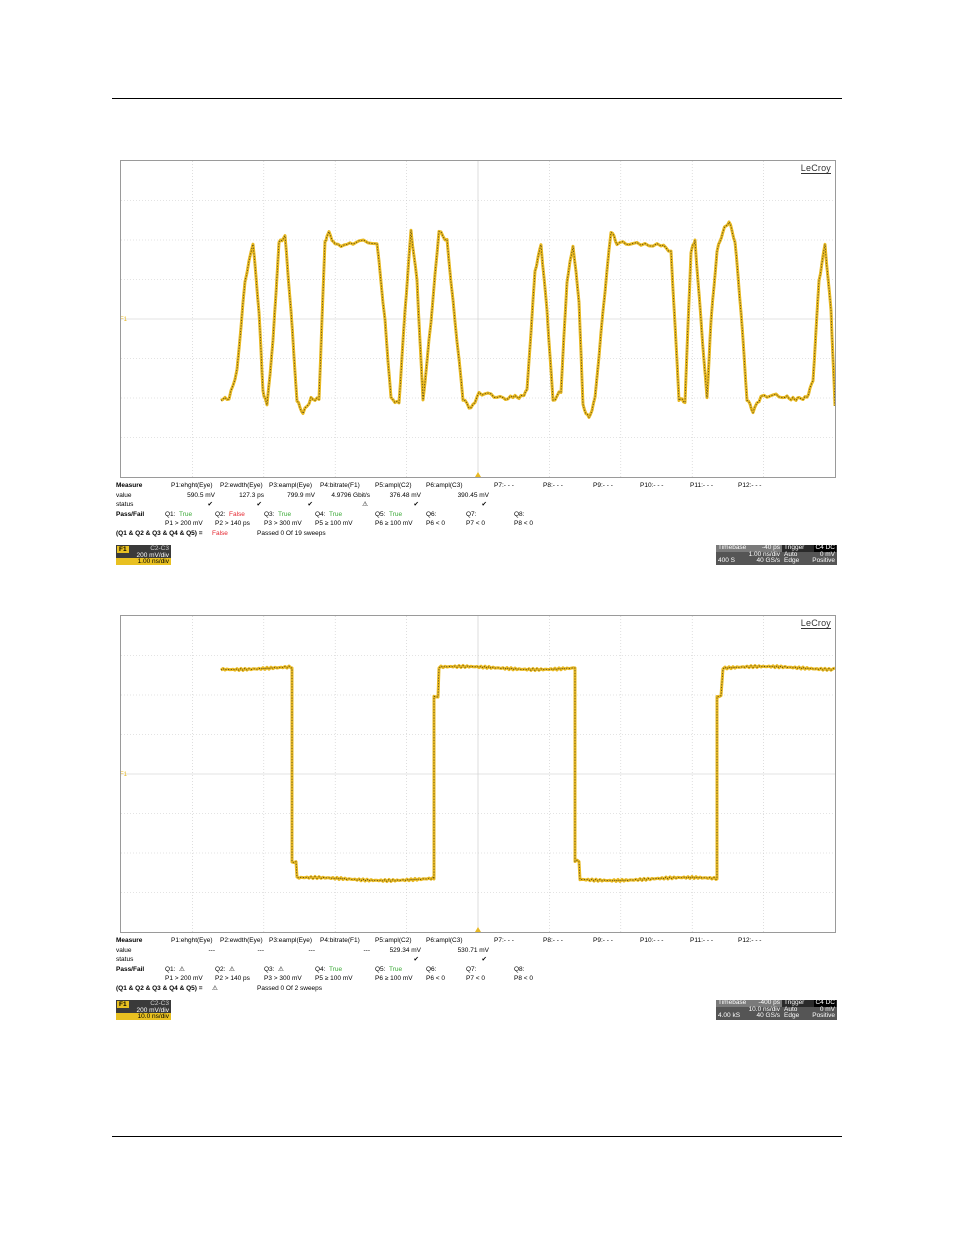 This screenshot has width=954, height=1235. Describe the element at coordinates (394, 979) in the screenshot. I see `query-condition-5: P6 ≥ 100 mV` at that location.